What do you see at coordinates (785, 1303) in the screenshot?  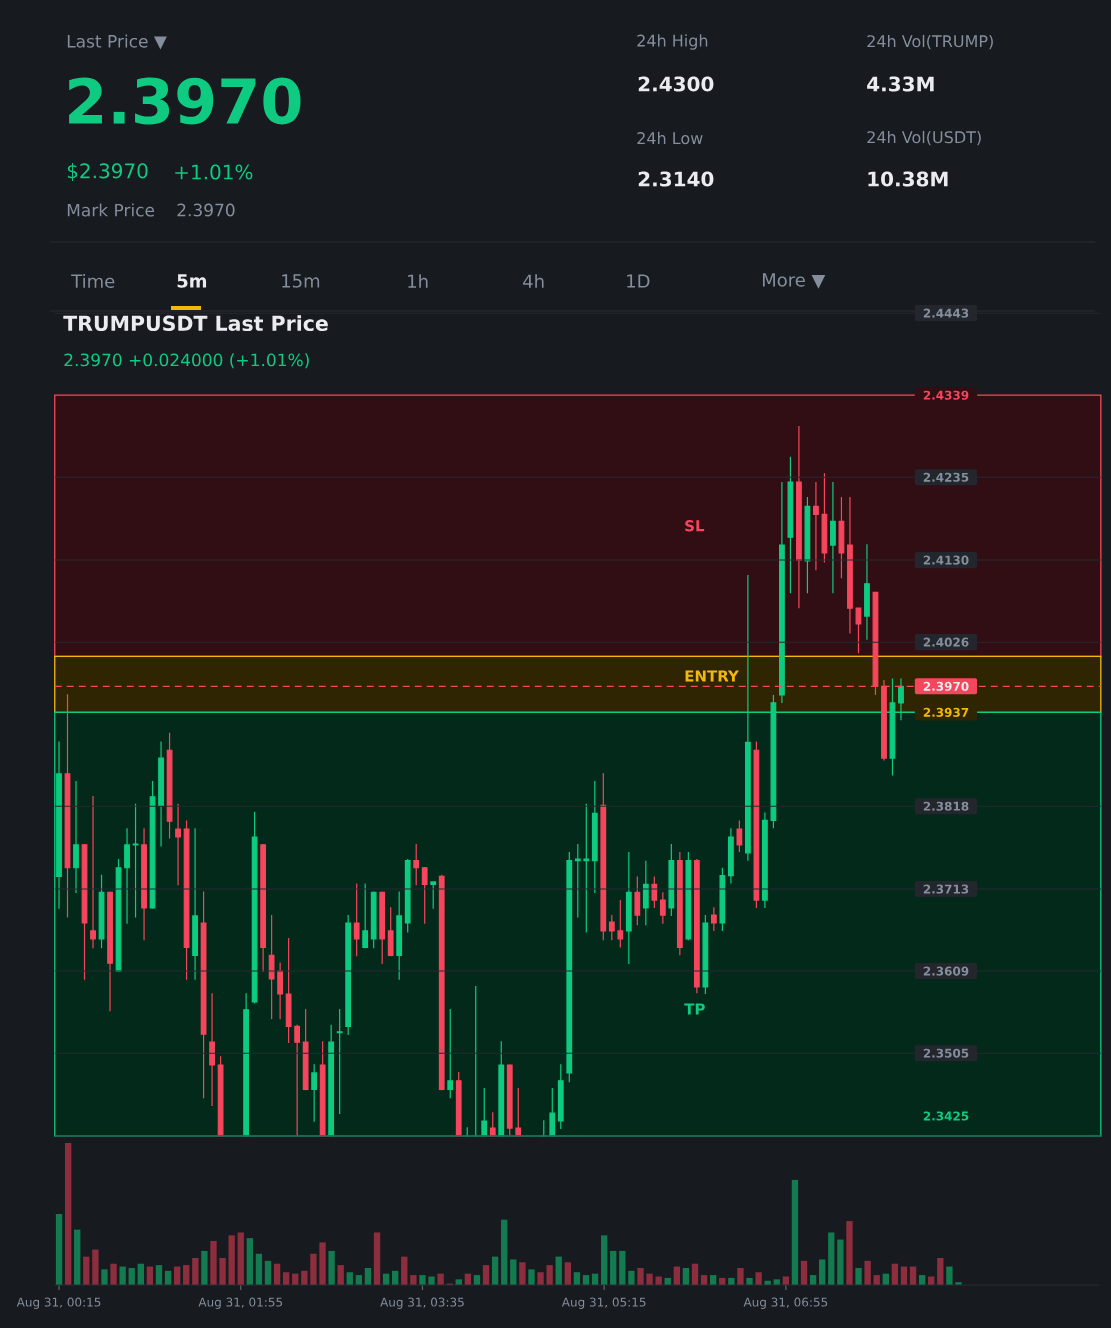 I see `x-tick-label: Aug 31, 06:55` at bounding box center [785, 1303].